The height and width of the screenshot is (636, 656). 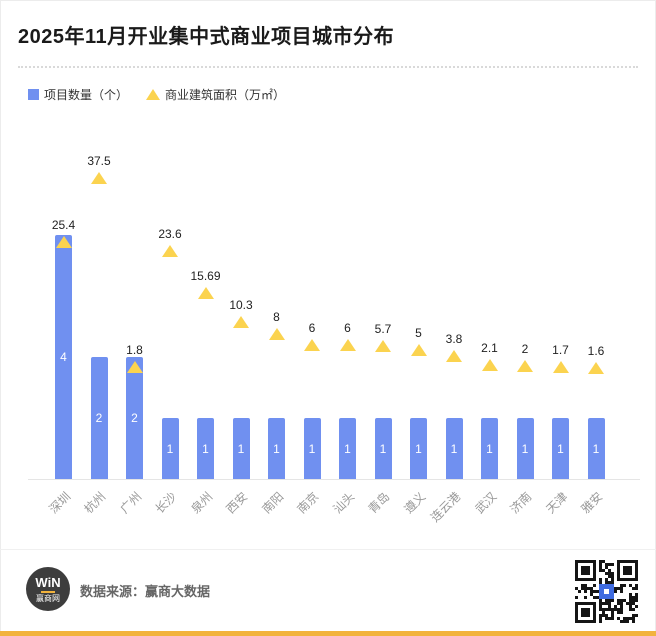 I want to click on triangle-marker-天津, so click(x=560, y=367).